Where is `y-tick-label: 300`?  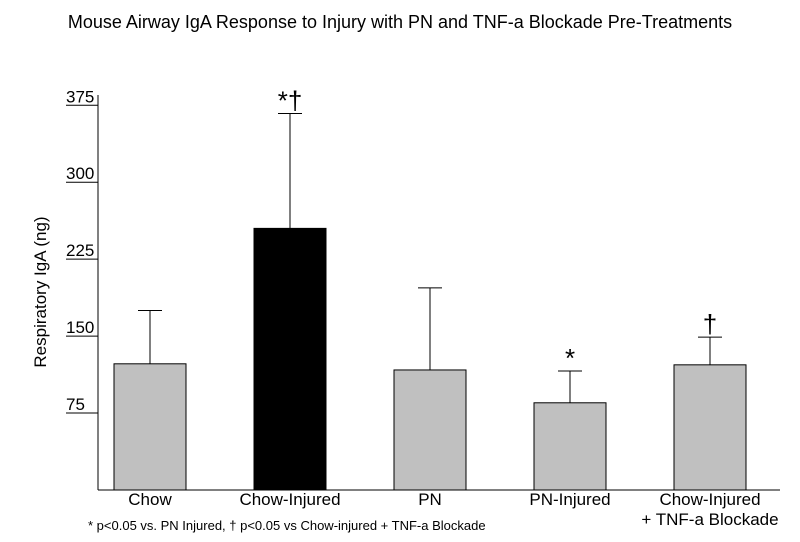 y-tick-label: 300 is located at coordinates (80, 173).